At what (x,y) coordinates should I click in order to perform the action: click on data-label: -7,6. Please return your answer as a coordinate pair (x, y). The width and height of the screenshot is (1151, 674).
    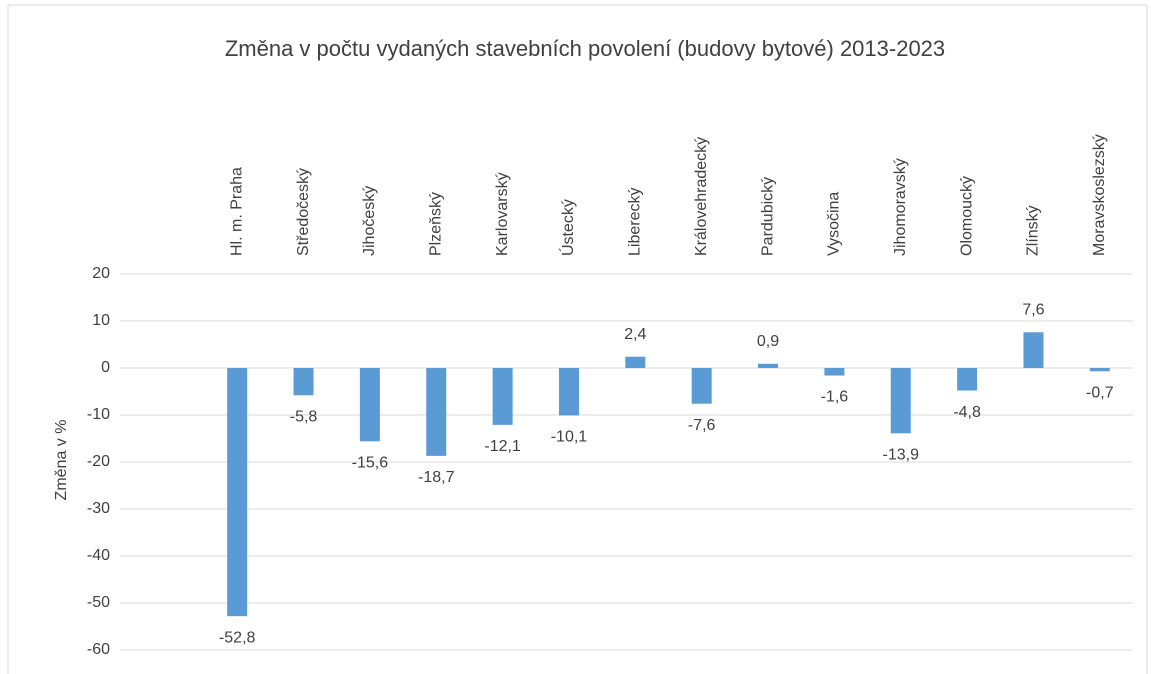
    Looking at the image, I should click on (702, 425).